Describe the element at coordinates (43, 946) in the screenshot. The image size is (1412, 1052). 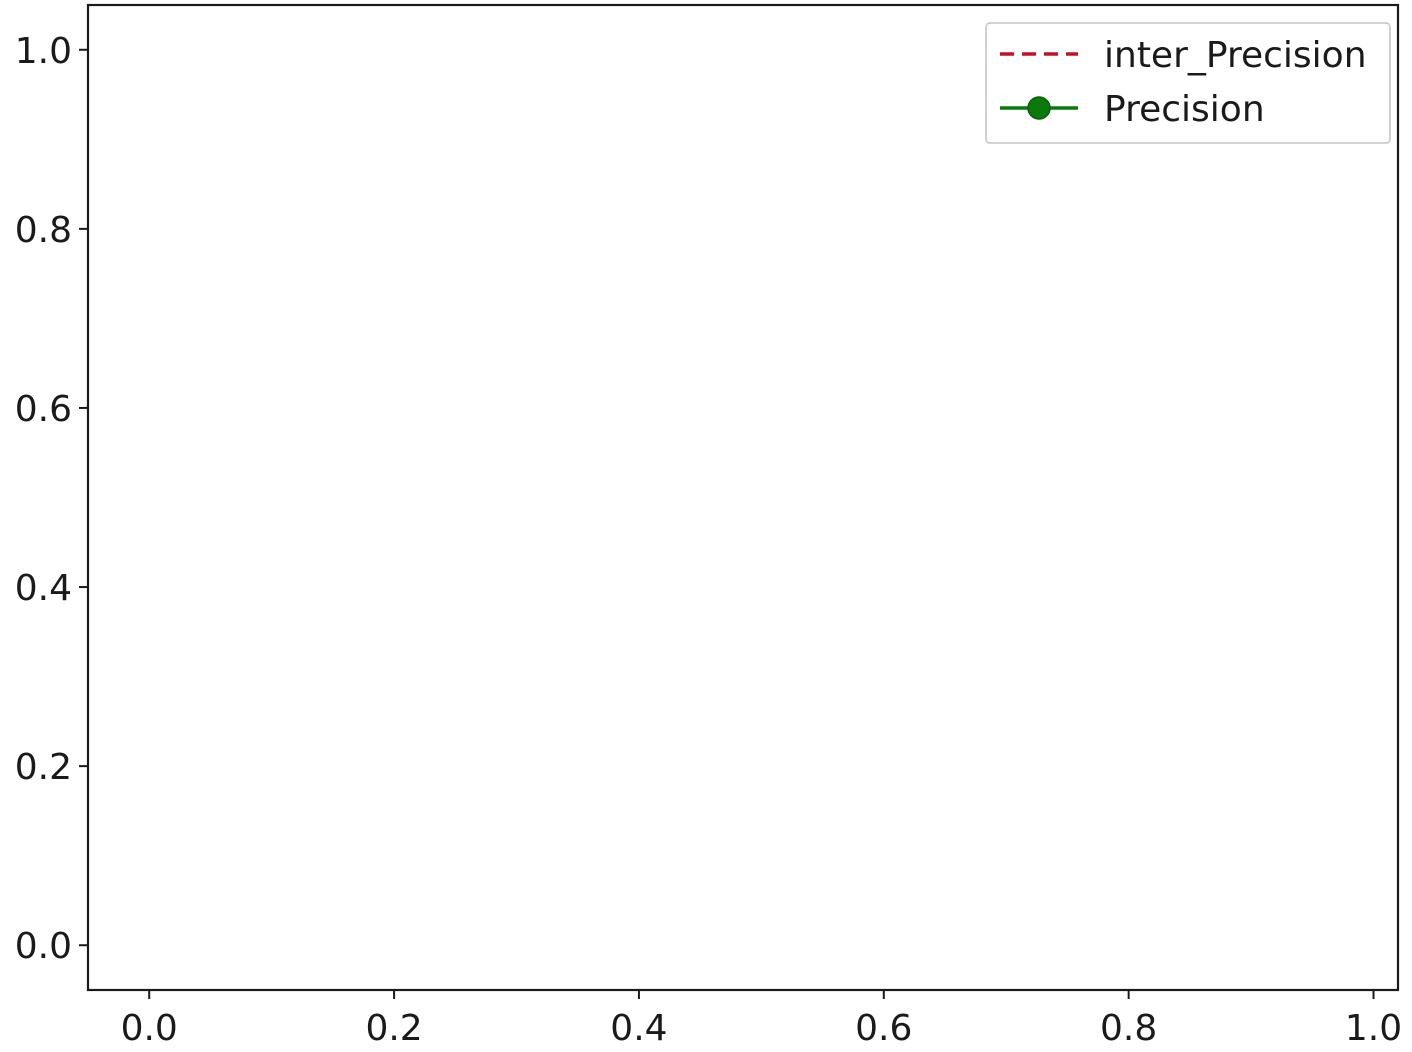
I see `y-tick-label: 0.0` at that location.